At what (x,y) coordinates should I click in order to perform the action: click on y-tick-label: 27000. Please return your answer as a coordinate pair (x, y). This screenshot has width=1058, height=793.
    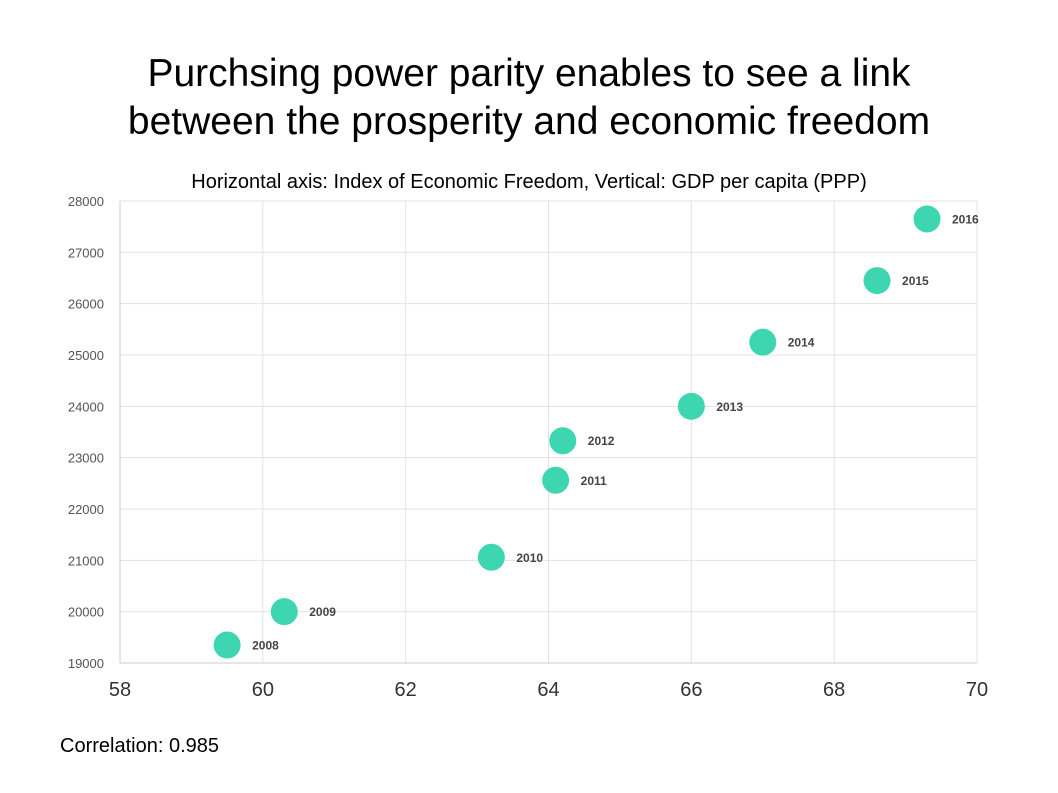
    Looking at the image, I should click on (86, 252).